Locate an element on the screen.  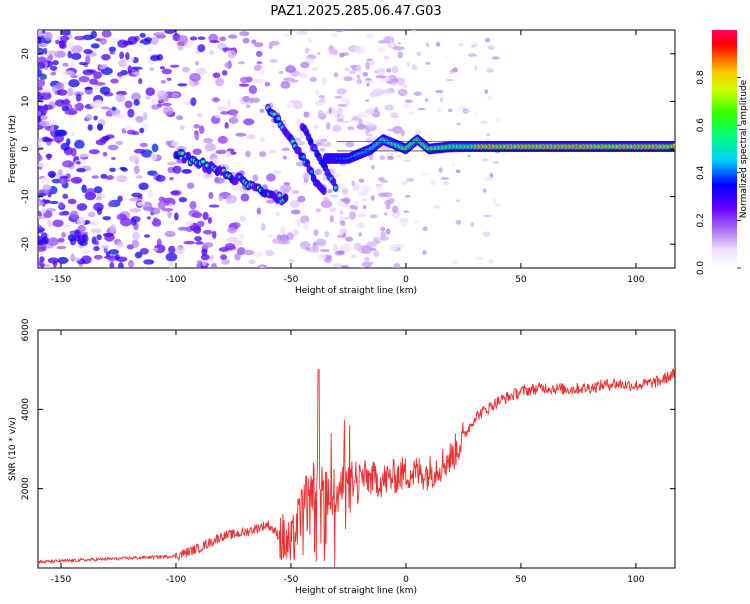
y-tick-label: 20 is located at coordinates (26, 54).